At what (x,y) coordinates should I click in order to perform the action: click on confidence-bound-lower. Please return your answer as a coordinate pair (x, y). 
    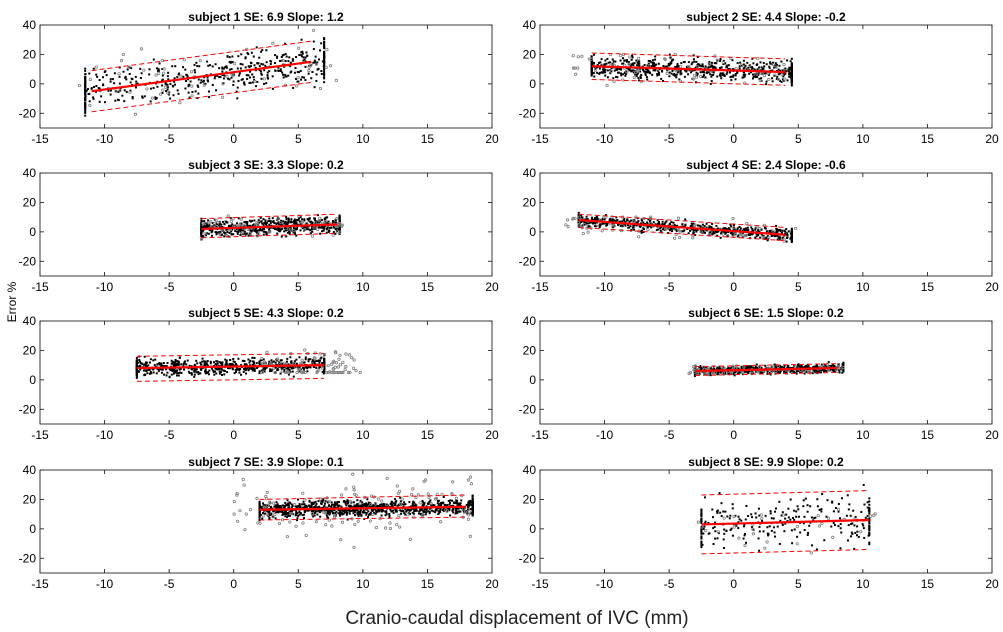
    Looking at the image, I should click on (230, 379).